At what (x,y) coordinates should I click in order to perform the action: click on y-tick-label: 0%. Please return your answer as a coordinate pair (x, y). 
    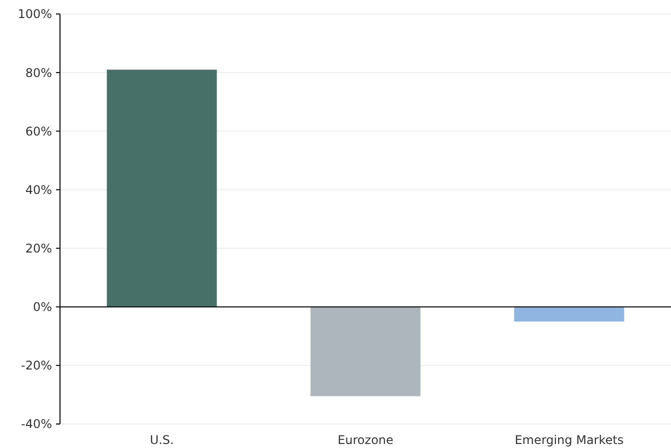
    Looking at the image, I should click on (42, 307).